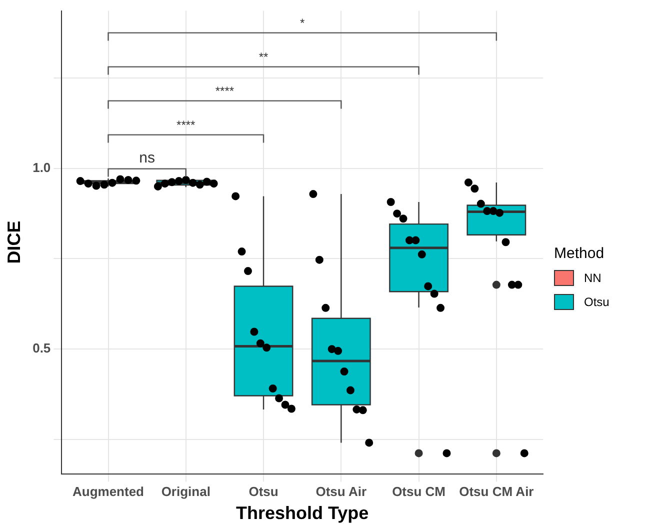 The image size is (650, 529). Describe the element at coordinates (263, 492) in the screenshot. I see `x-tick-label: Otsu` at that location.